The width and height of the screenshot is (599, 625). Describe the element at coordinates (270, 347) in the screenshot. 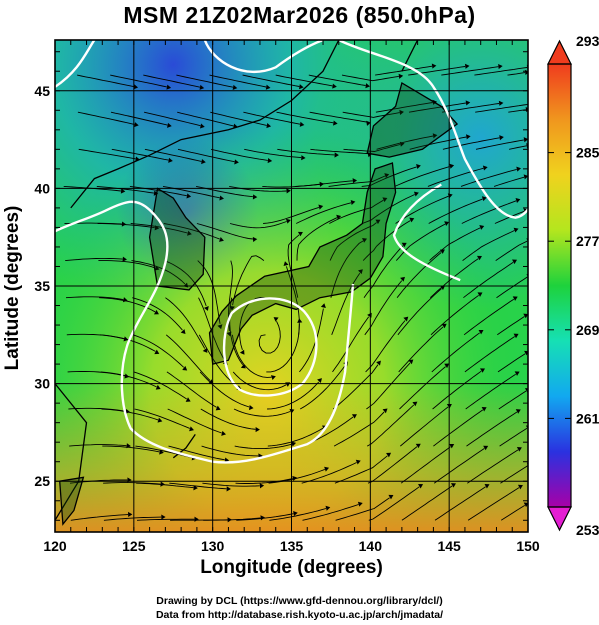

I see `isotherm-low-core` at that location.